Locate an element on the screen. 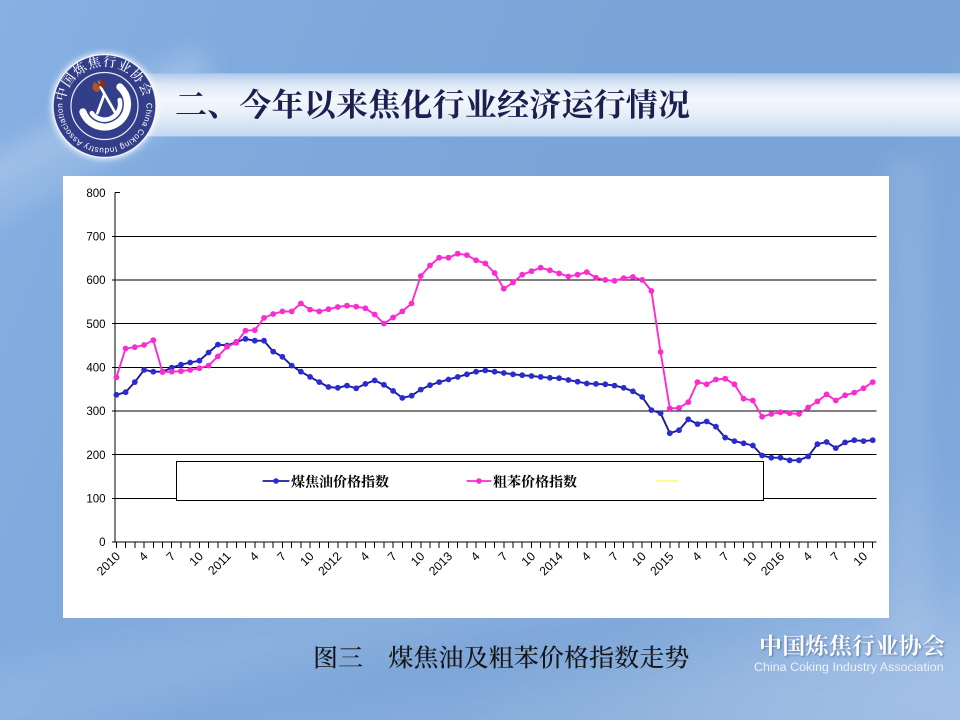  logo-rim-text-cn is located at coordinates (103, 77).